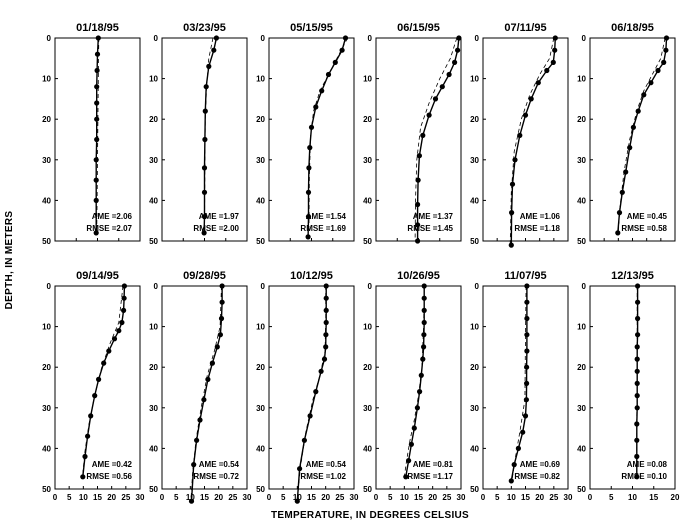  I want to click on panel-title: 11/07/95, so click(525, 276).